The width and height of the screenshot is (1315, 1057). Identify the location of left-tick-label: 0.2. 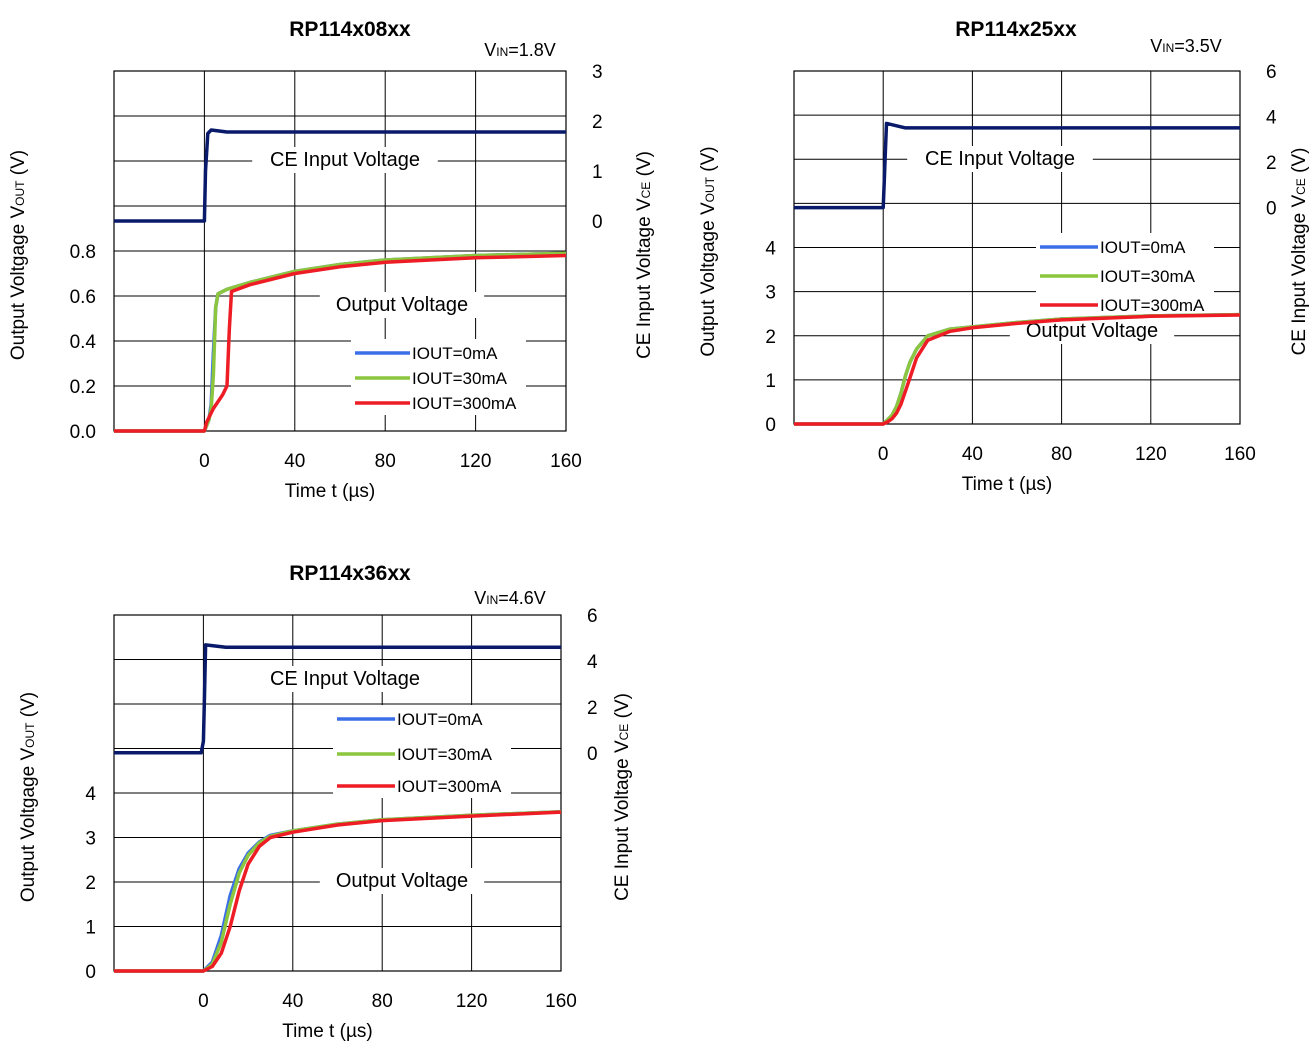
(83, 387).